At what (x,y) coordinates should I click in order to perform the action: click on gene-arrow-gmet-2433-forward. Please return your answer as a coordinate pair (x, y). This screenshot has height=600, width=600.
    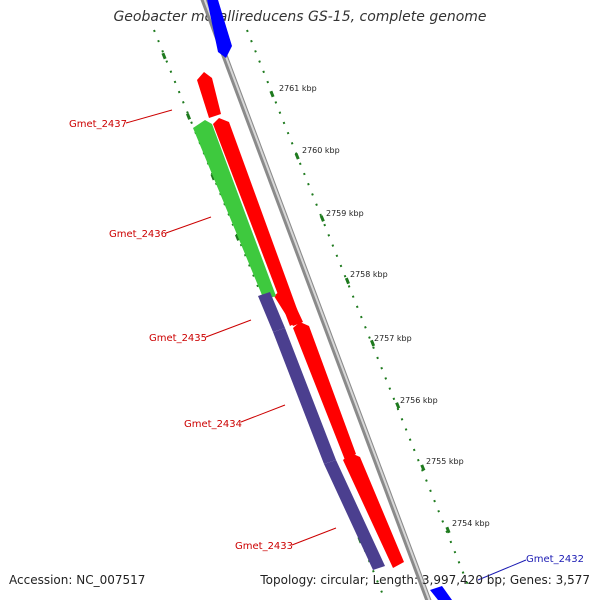
    Looking at the image, I should click on (373, 510).